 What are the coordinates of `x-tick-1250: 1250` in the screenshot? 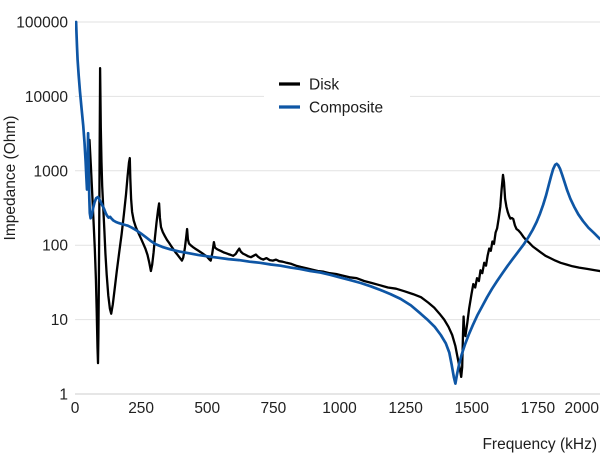 It's located at (405, 408).